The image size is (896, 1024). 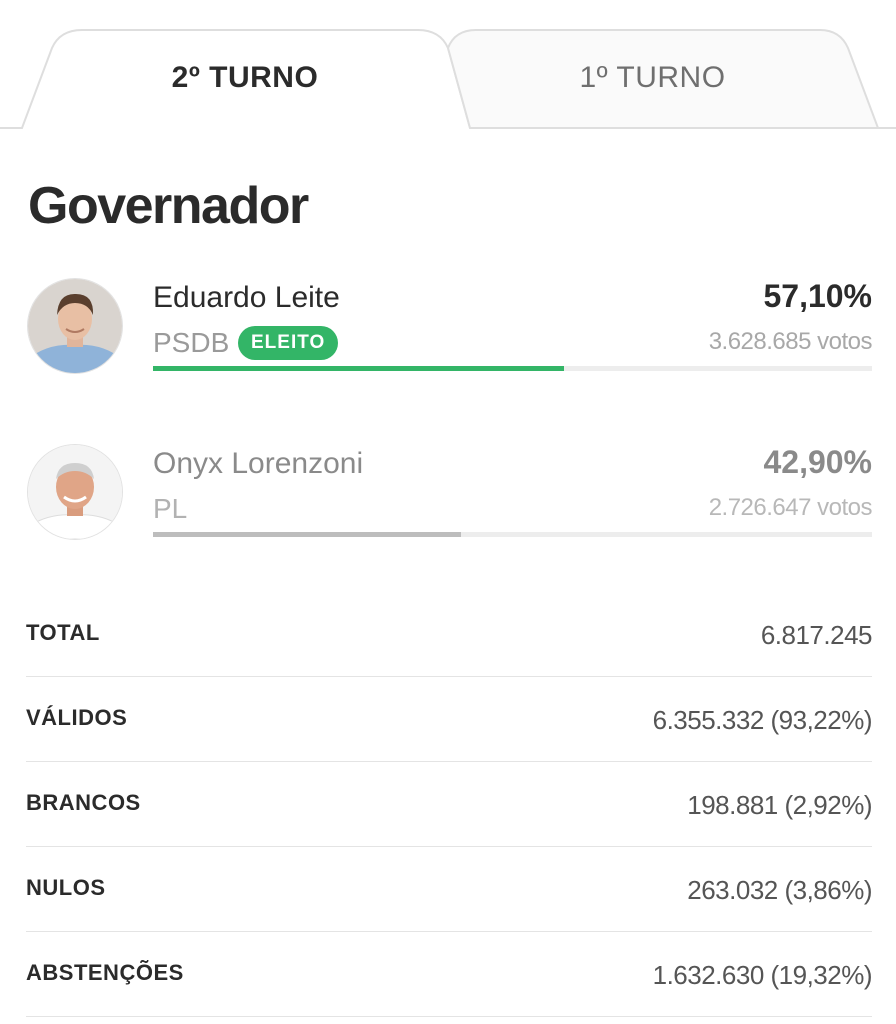 I want to click on summary-value: 6.817.245, so click(x=816, y=635).